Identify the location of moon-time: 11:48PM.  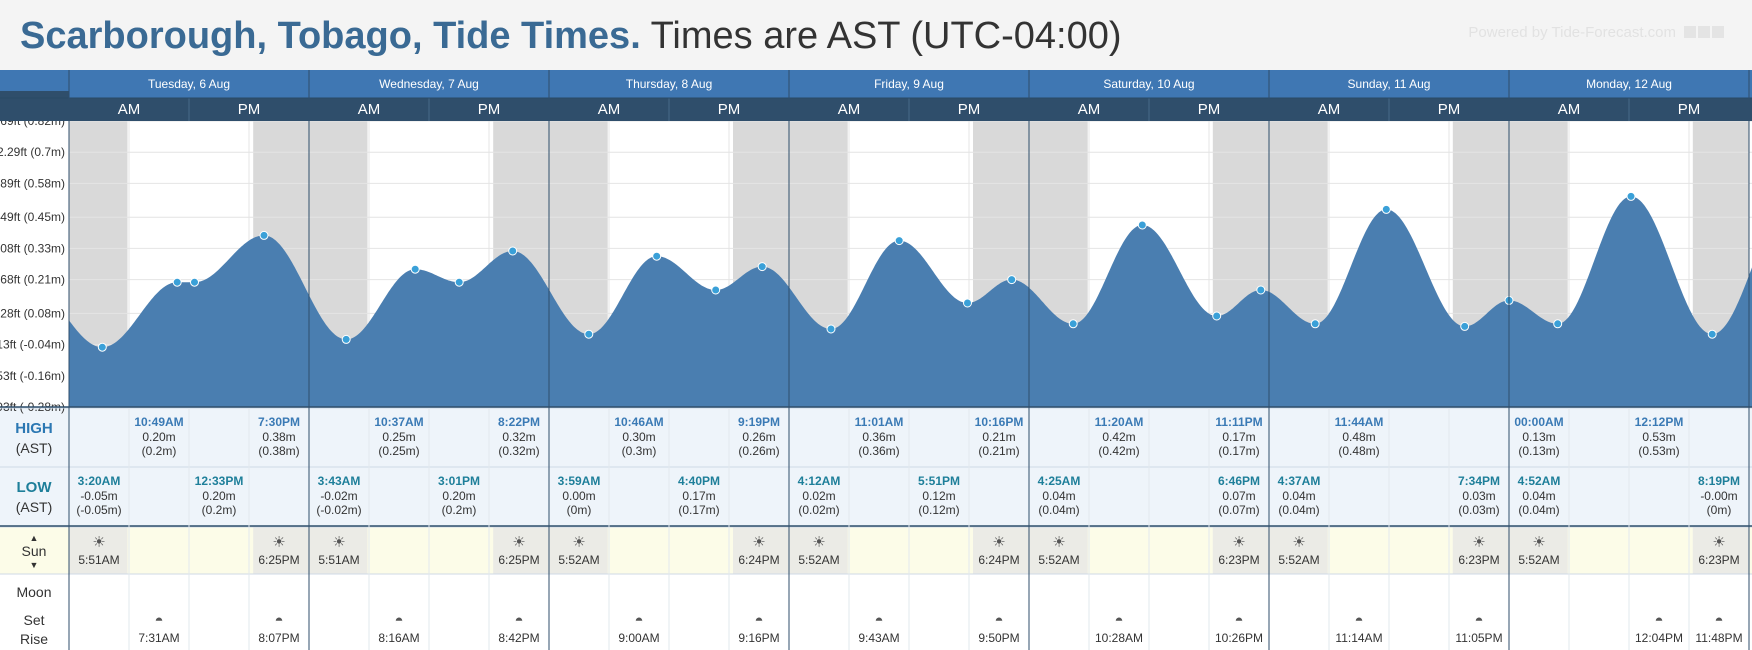
(1718, 638).